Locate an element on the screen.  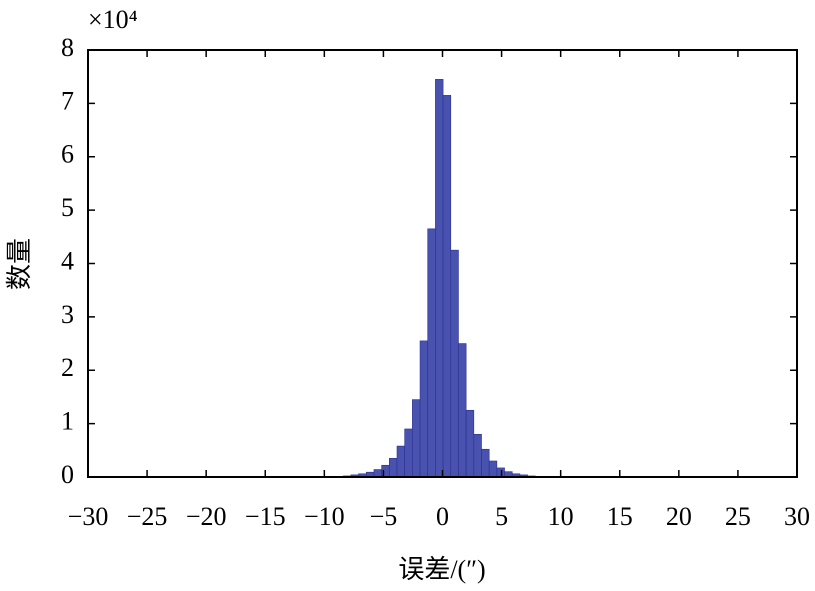
y-tick-label: 3 is located at coordinates (67, 314).